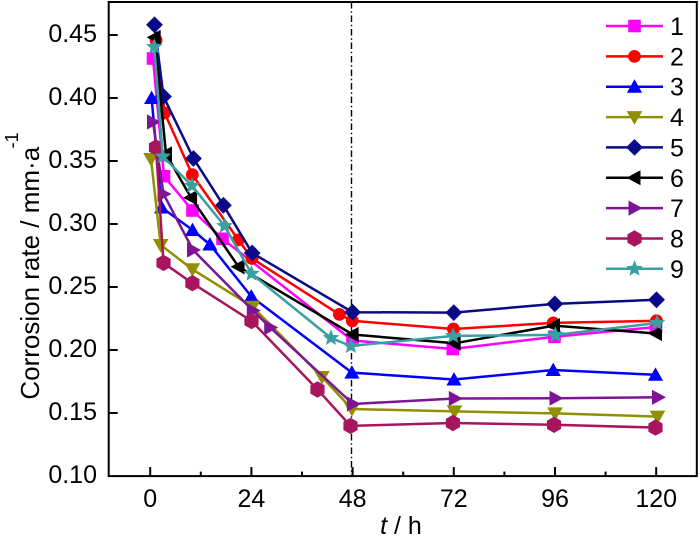 This screenshot has height=548, width=700. Describe the element at coordinates (677, 27) in the screenshot. I see `svg-text: 1` at that location.